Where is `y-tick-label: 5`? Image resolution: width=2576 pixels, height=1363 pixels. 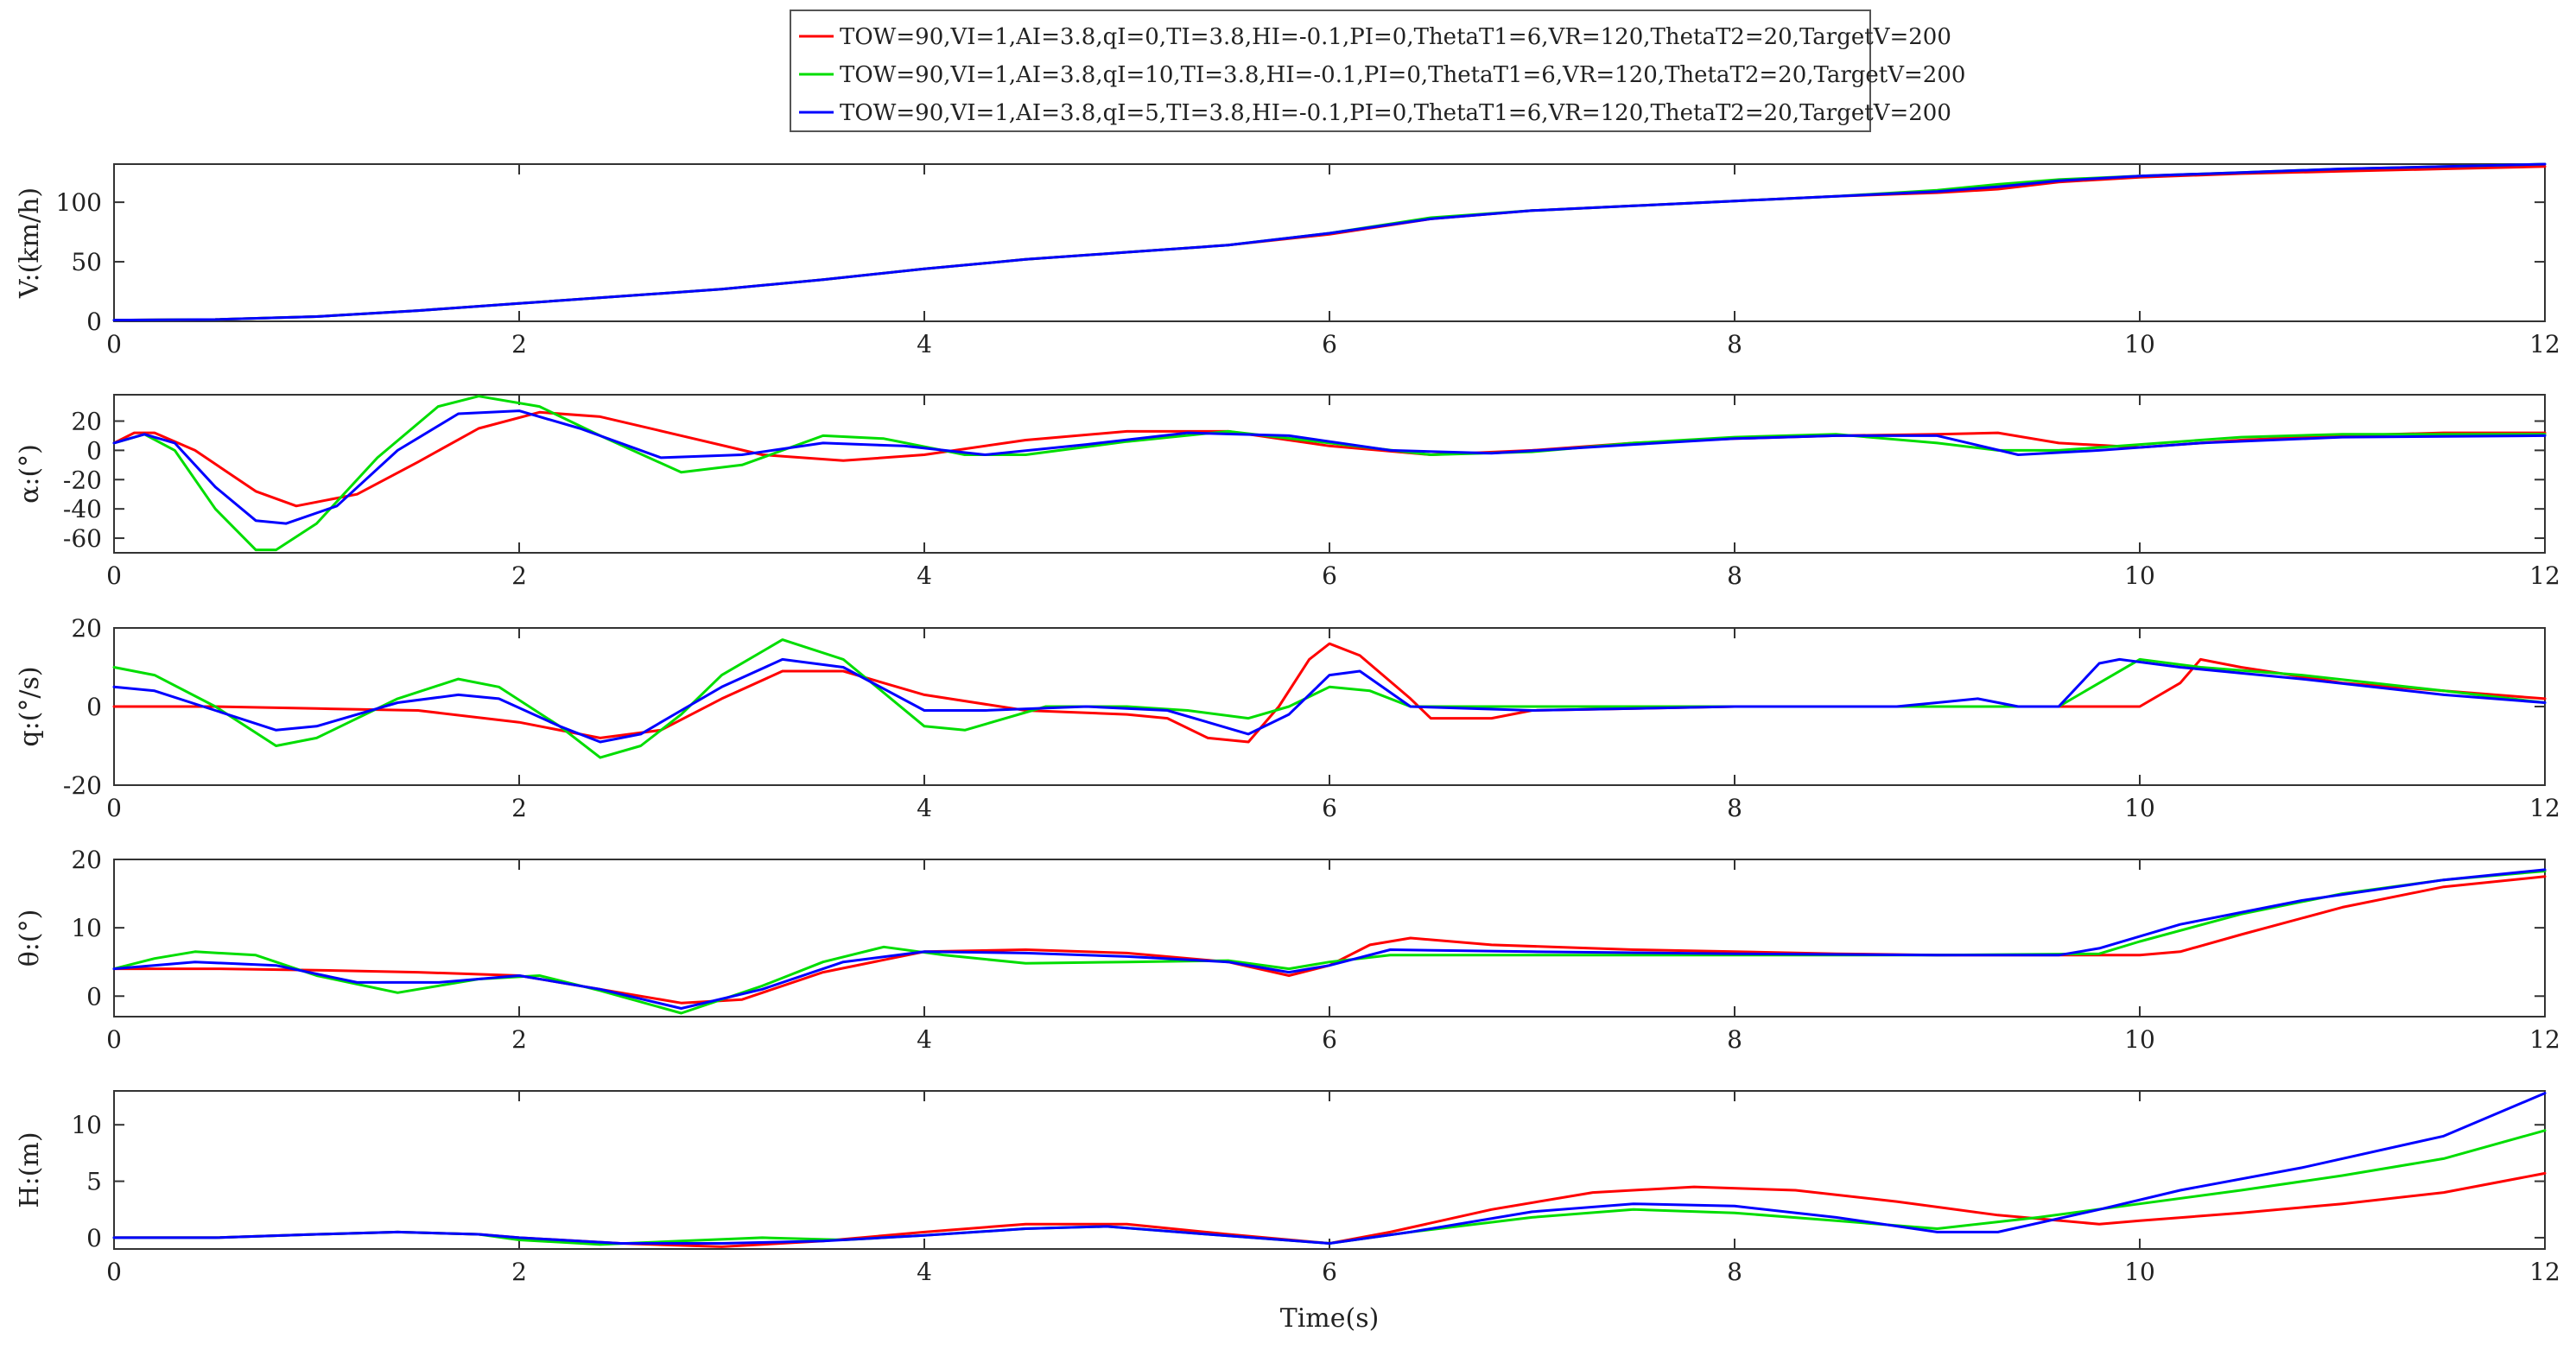 y-tick-label: 5 is located at coordinates (94, 1182).